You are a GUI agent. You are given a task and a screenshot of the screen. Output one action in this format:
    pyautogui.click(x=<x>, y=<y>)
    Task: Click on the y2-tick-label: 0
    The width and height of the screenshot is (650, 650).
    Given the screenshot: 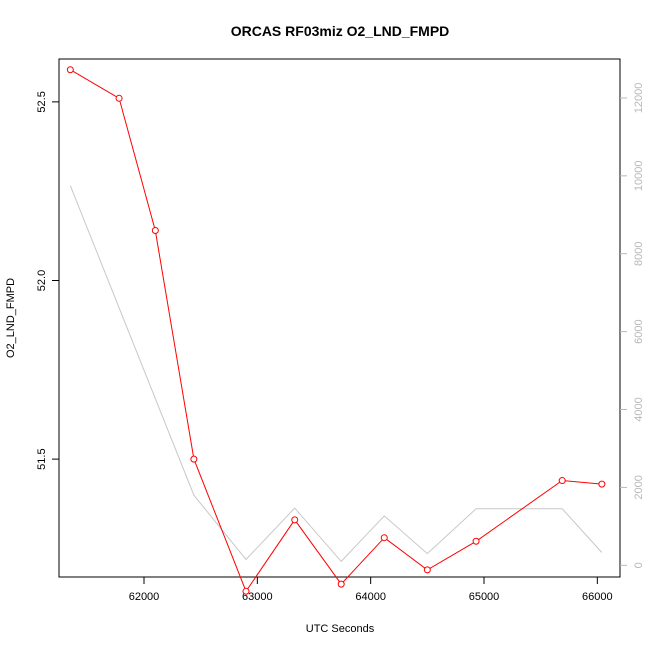 What is the action you would take?
    pyautogui.click(x=639, y=565)
    